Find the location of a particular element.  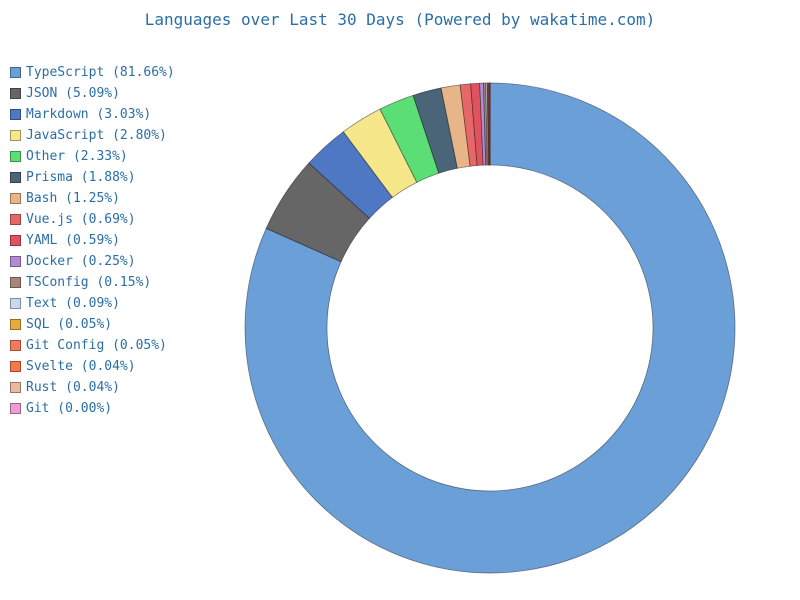

legend-label: Git (0.00%) is located at coordinates (69, 408).